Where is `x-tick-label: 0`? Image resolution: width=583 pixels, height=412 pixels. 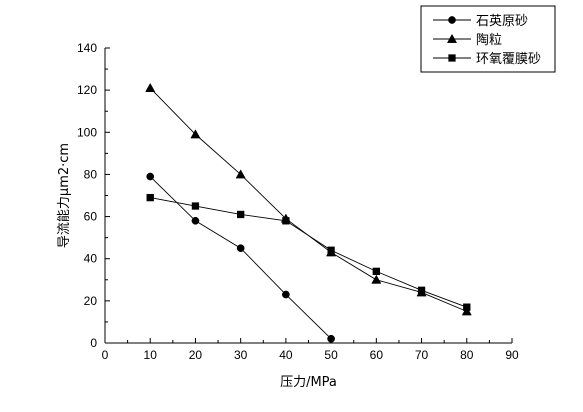 x-tick-label: 0 is located at coordinates (105, 355).